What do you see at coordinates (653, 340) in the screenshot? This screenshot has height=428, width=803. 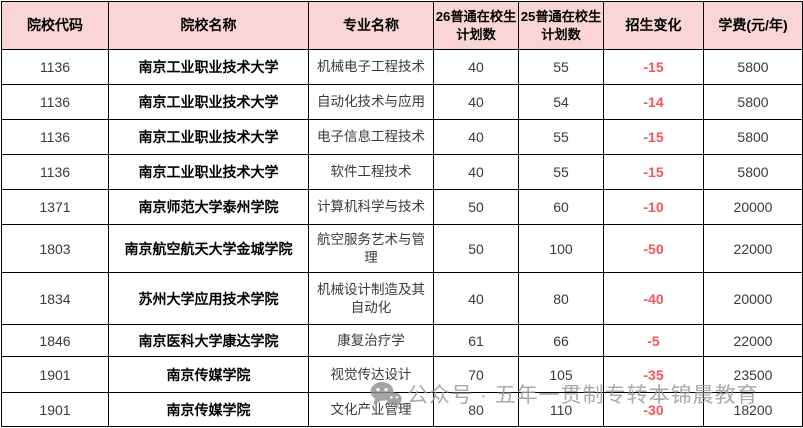 I see `cell-change: -5` at bounding box center [653, 340].